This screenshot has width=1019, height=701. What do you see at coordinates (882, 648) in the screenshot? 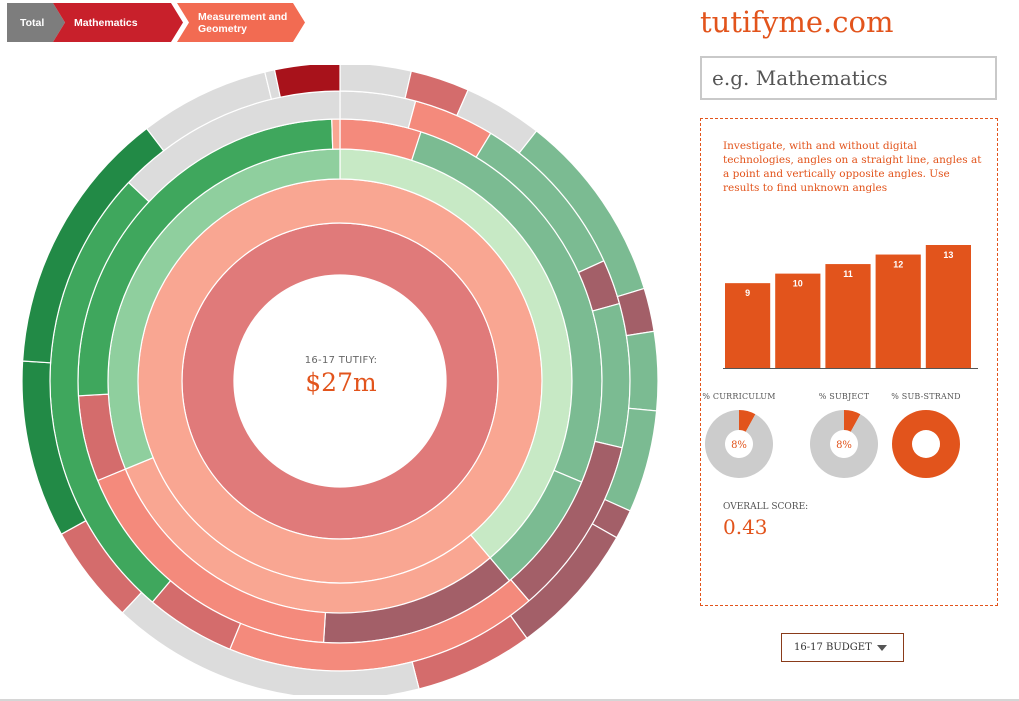
I see `chevron-down-icon` at bounding box center [882, 648].